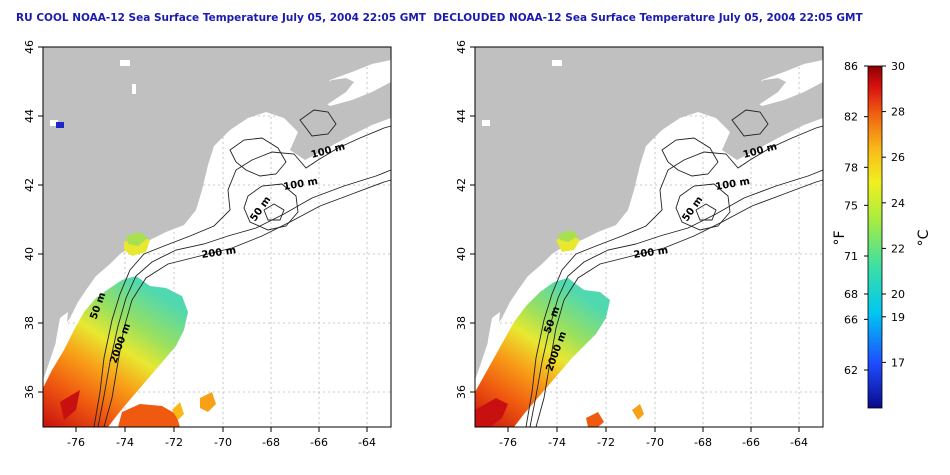 This screenshot has width=950, height=475. I want to click on nova-scotia-left, so click(327, 95).